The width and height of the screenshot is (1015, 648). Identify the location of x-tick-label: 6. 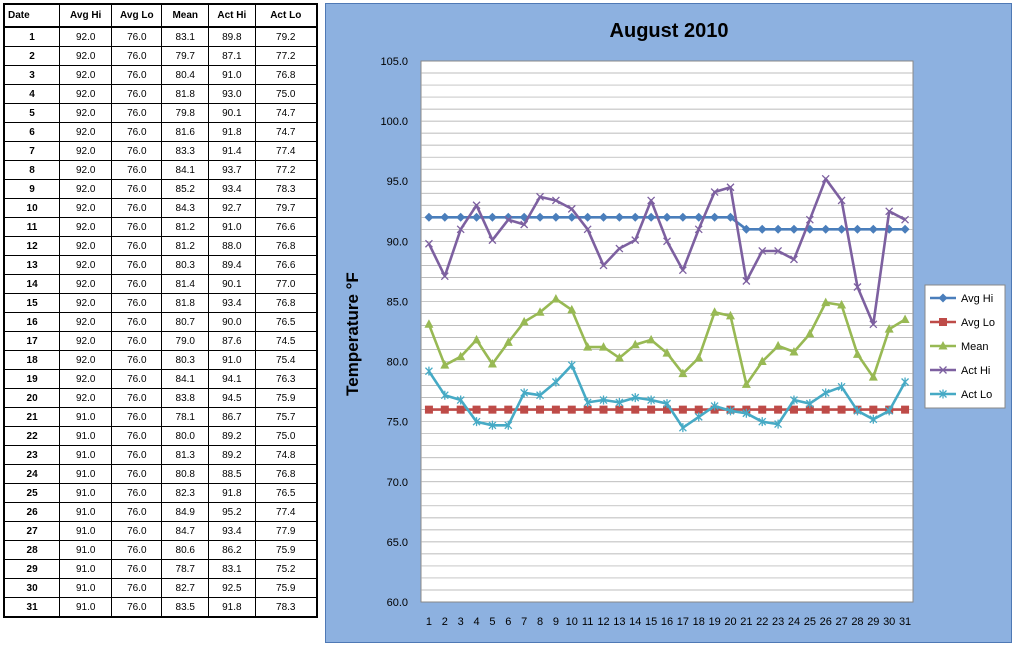
(508, 622).